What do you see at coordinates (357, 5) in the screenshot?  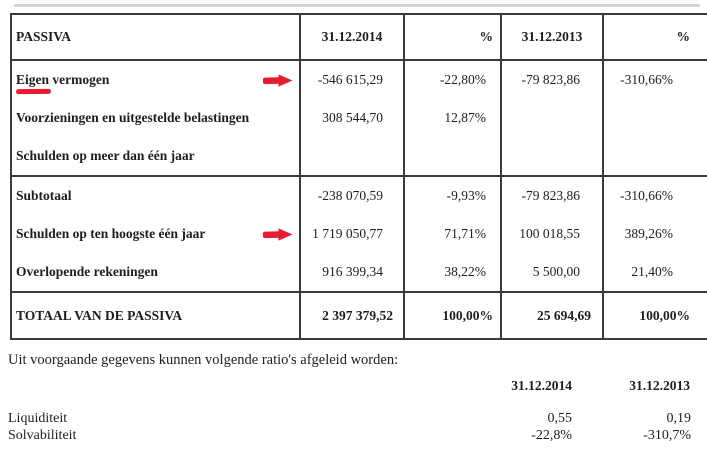 I see `scan-smudge-line` at bounding box center [357, 5].